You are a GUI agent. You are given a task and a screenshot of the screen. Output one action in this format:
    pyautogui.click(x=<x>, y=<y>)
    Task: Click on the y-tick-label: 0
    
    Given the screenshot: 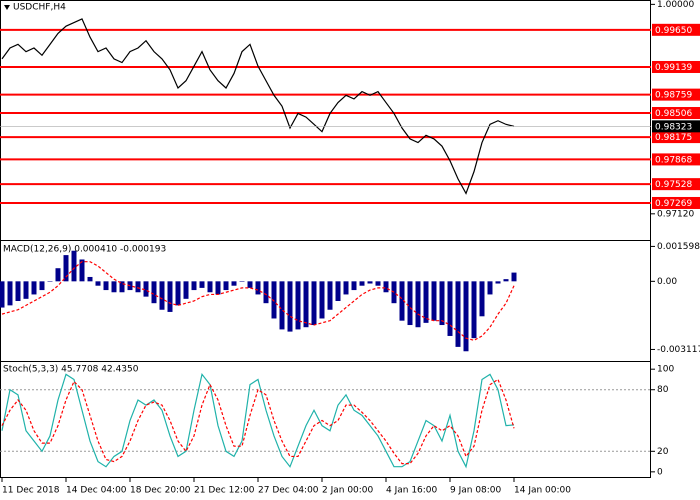 What is the action you would take?
    pyautogui.click(x=660, y=472)
    